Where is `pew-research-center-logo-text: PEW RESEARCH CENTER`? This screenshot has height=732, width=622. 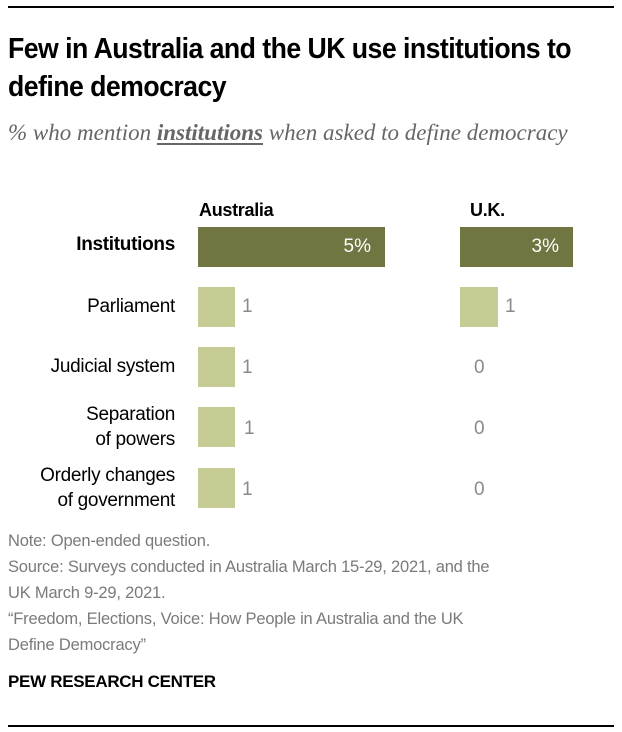 pew-research-center-logo-text: PEW RESEARCH CENTER is located at coordinates (112, 681).